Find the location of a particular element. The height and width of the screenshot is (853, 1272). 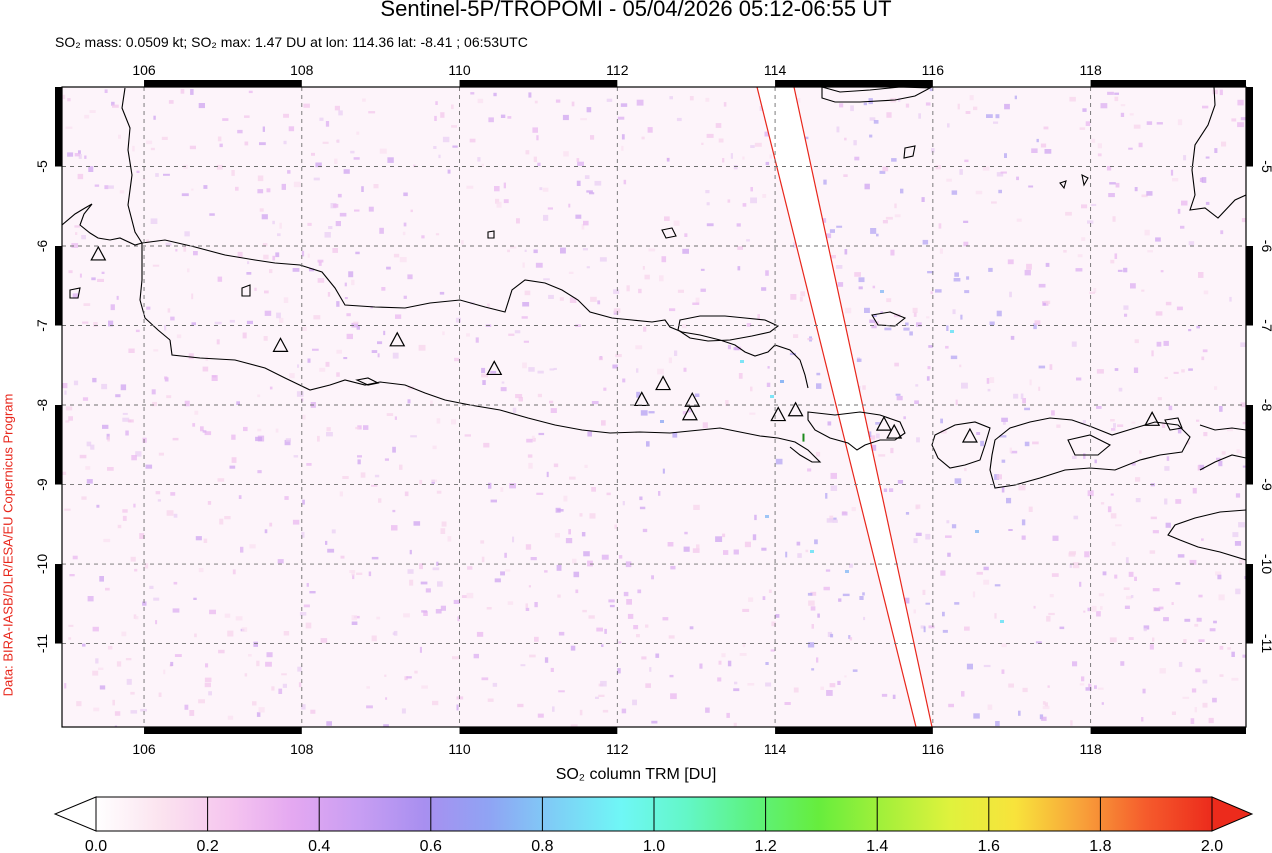

coast-lombok is located at coordinates (961, 445).